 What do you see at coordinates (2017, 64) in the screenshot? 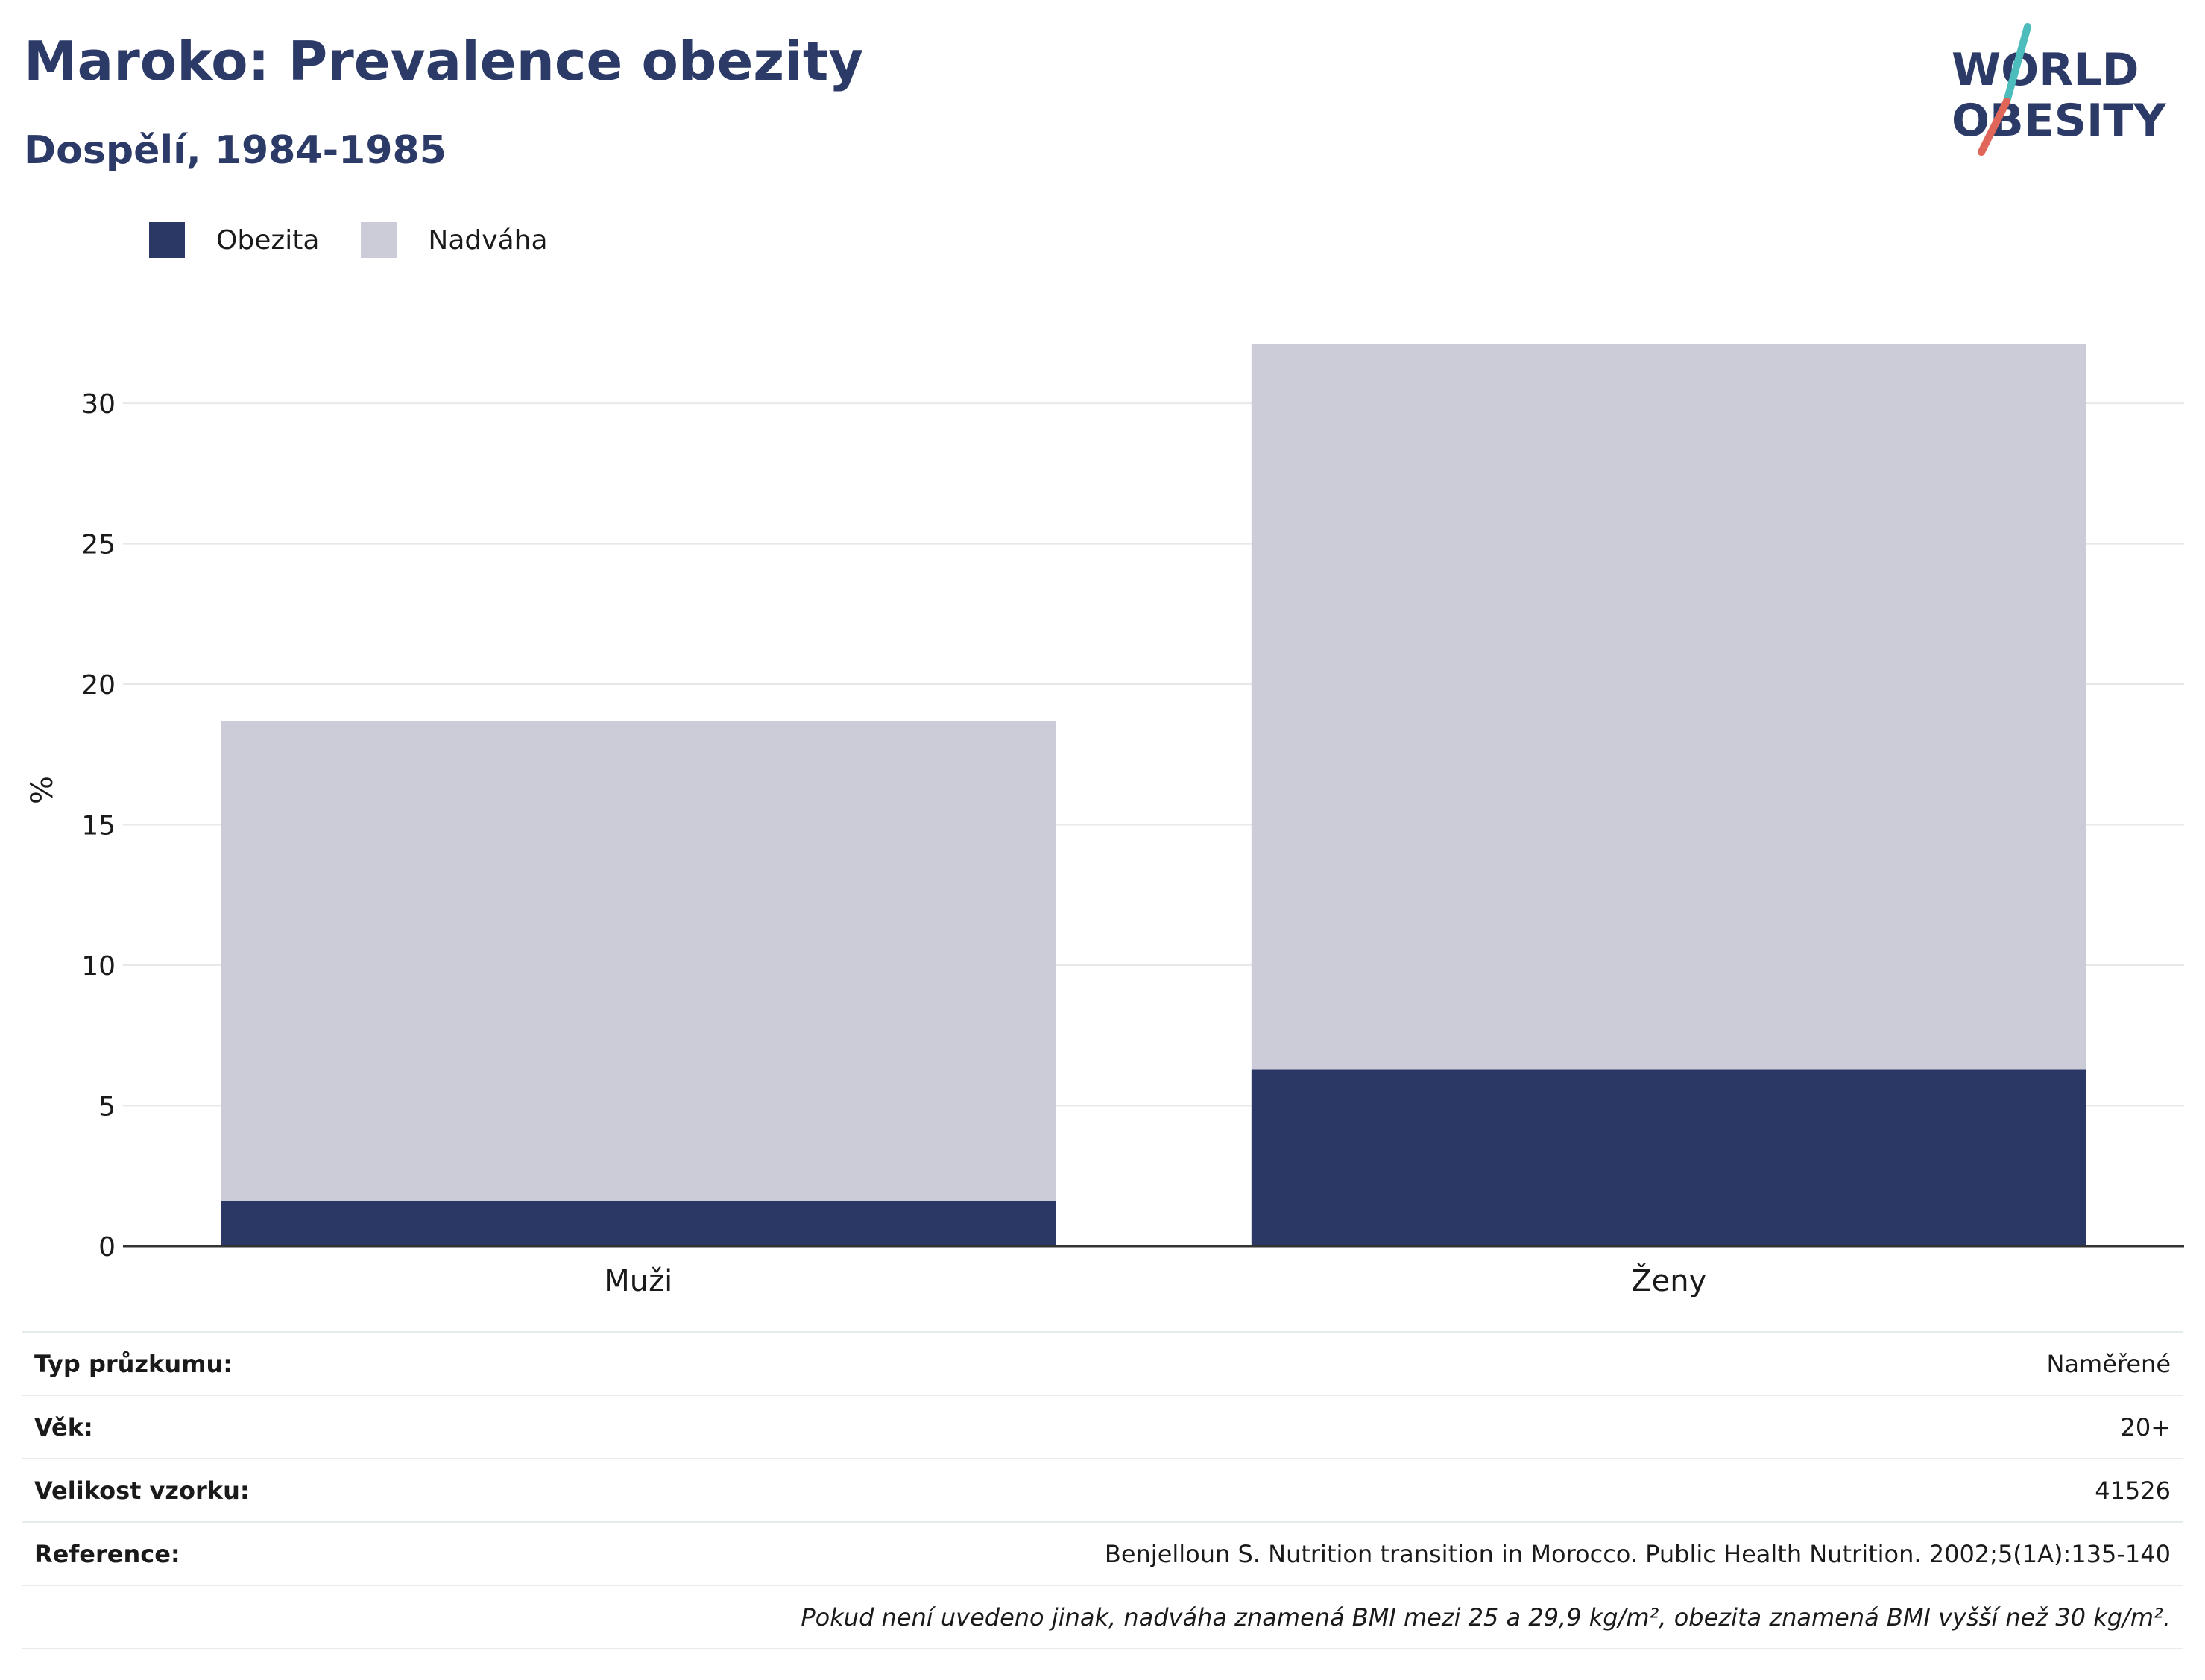
I see `logo-slash-top` at bounding box center [2017, 64].